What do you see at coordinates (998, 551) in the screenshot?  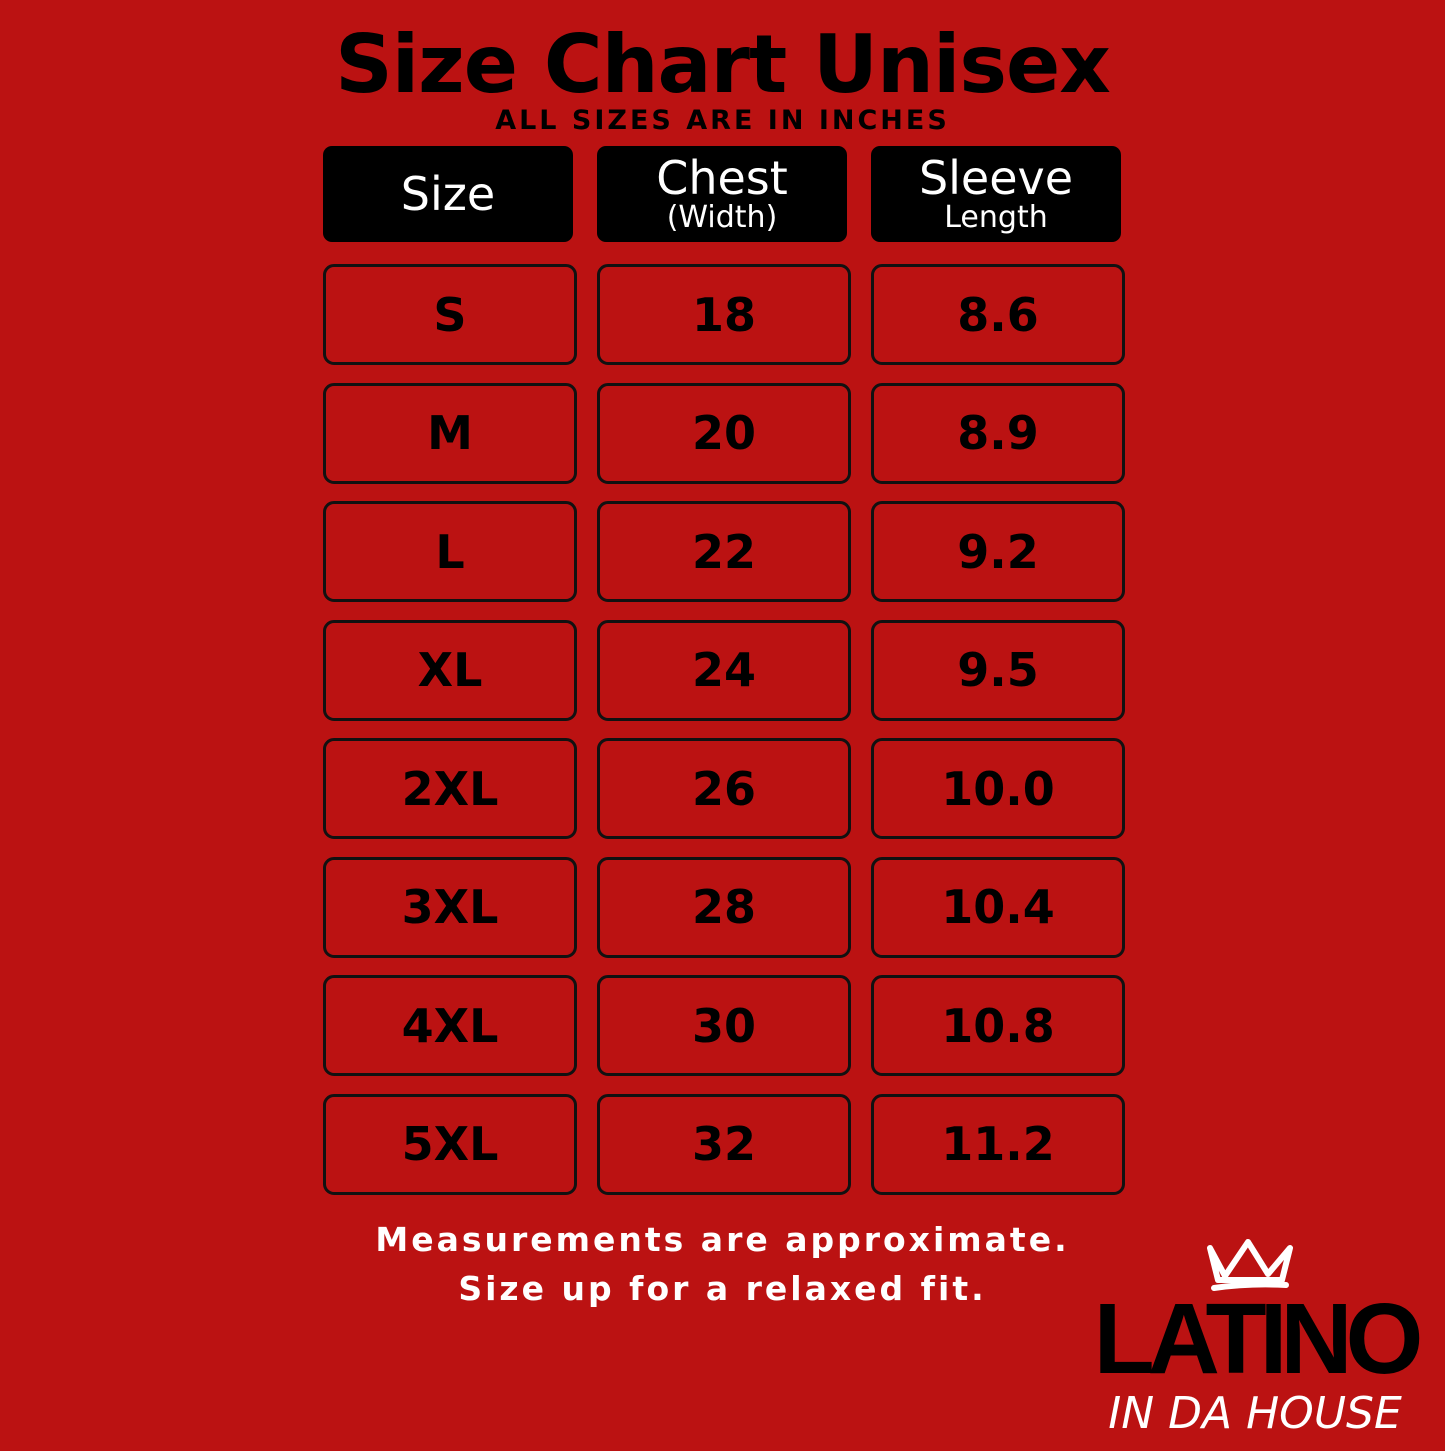 I see `cell-sleeve: 9.2` at bounding box center [998, 551].